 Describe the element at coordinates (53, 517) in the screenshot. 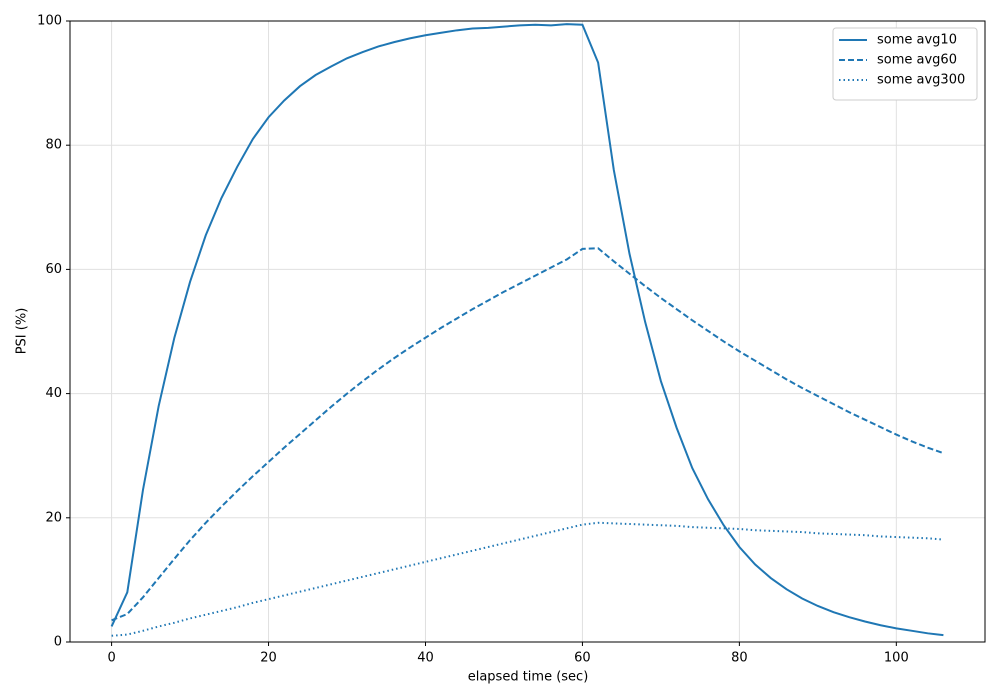

I see `y-tick-label: 20` at that location.